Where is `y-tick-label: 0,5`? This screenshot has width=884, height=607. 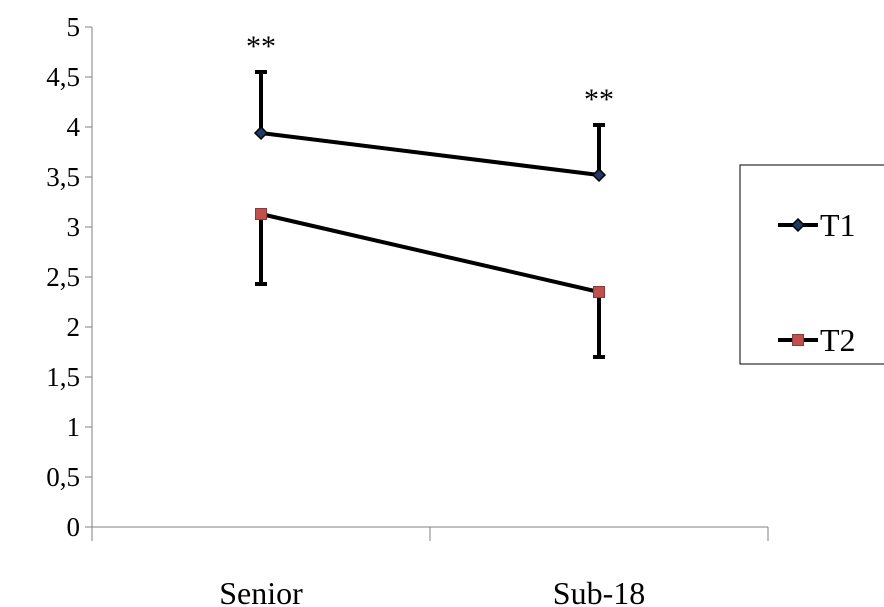
y-tick-label: 0,5 is located at coordinates (63, 477).